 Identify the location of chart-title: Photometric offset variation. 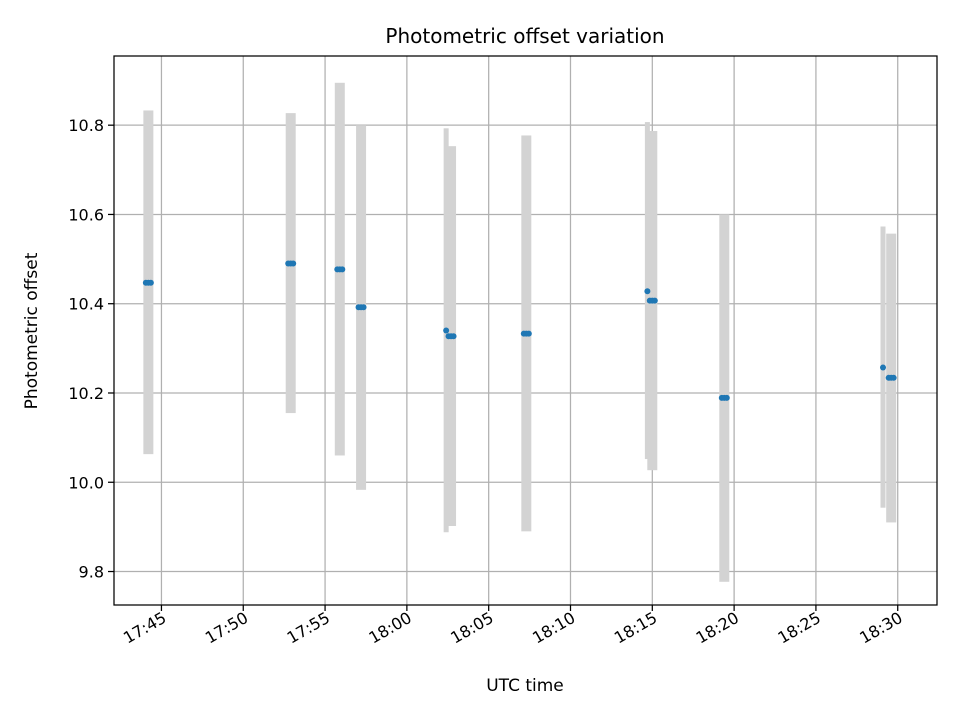
(524, 36).